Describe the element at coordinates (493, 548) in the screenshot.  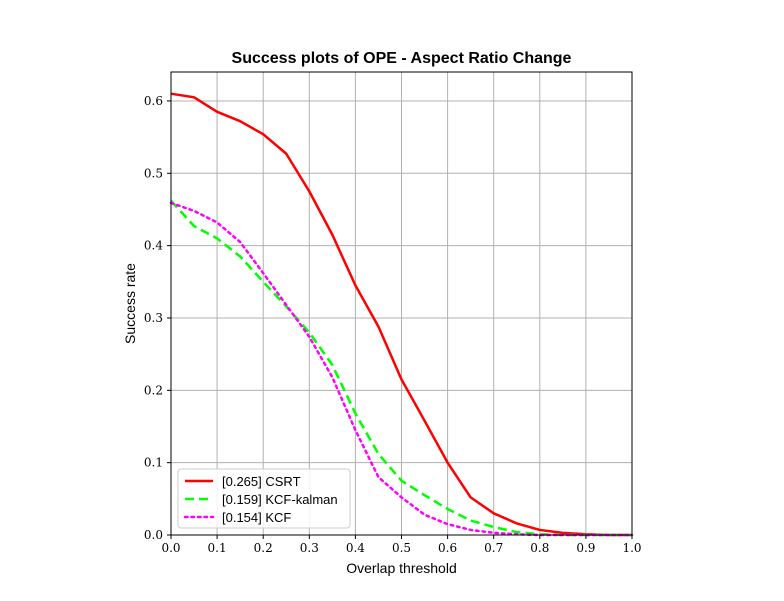
I see `x-tick-label: 0.7` at that location.